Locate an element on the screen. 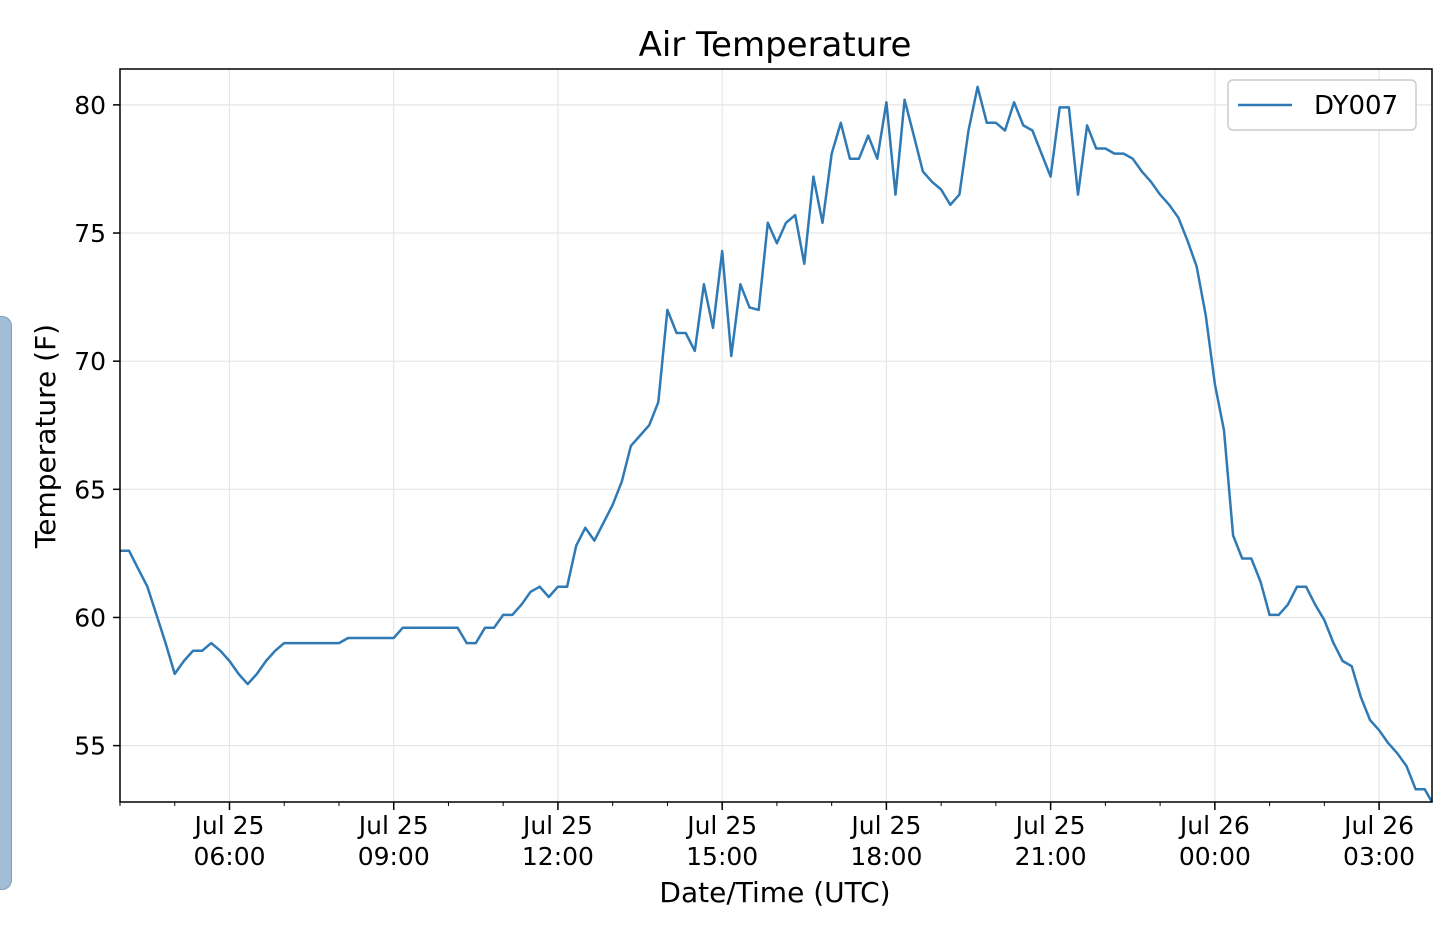 This screenshot has width=1439, height=926. x-tick-label-time: 03:00 is located at coordinates (1379, 856).